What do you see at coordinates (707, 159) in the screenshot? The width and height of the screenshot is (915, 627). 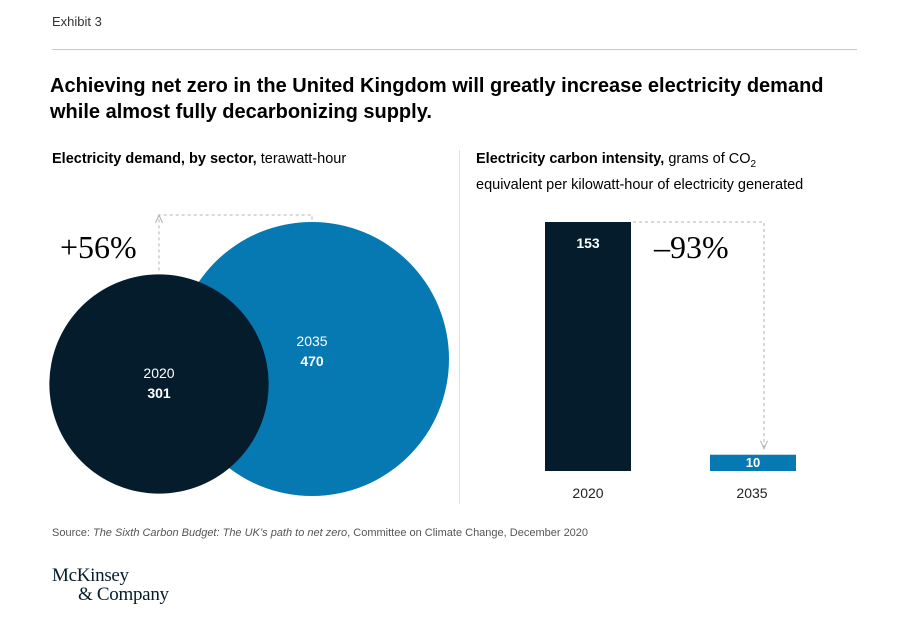 I see `intensity-title-unit: grams of CO` at bounding box center [707, 159].